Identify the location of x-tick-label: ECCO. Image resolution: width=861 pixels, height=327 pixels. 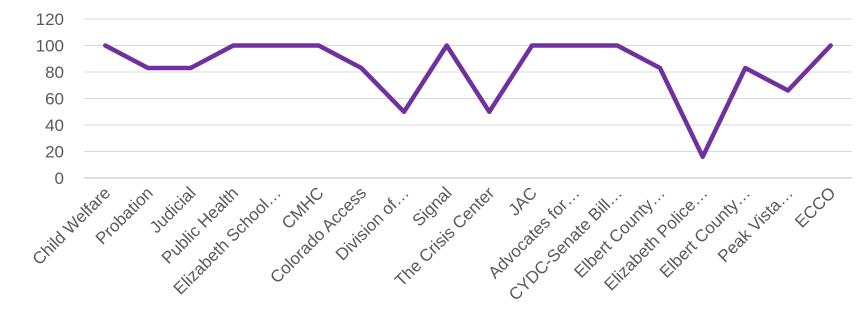
(815, 207).